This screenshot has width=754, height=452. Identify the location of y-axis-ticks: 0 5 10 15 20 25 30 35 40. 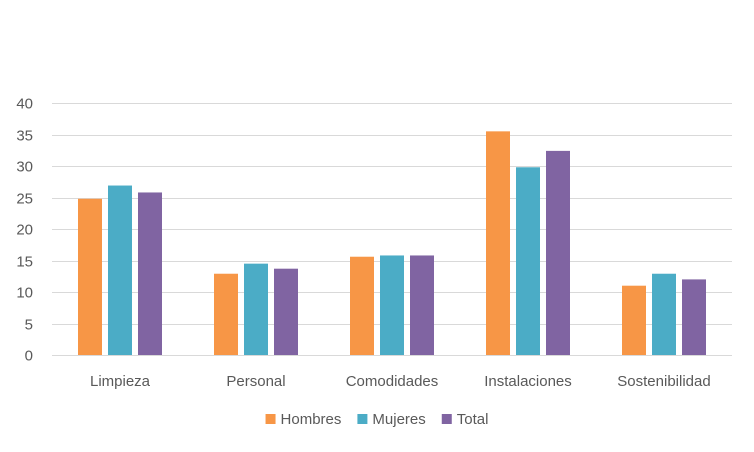
(24, 230).